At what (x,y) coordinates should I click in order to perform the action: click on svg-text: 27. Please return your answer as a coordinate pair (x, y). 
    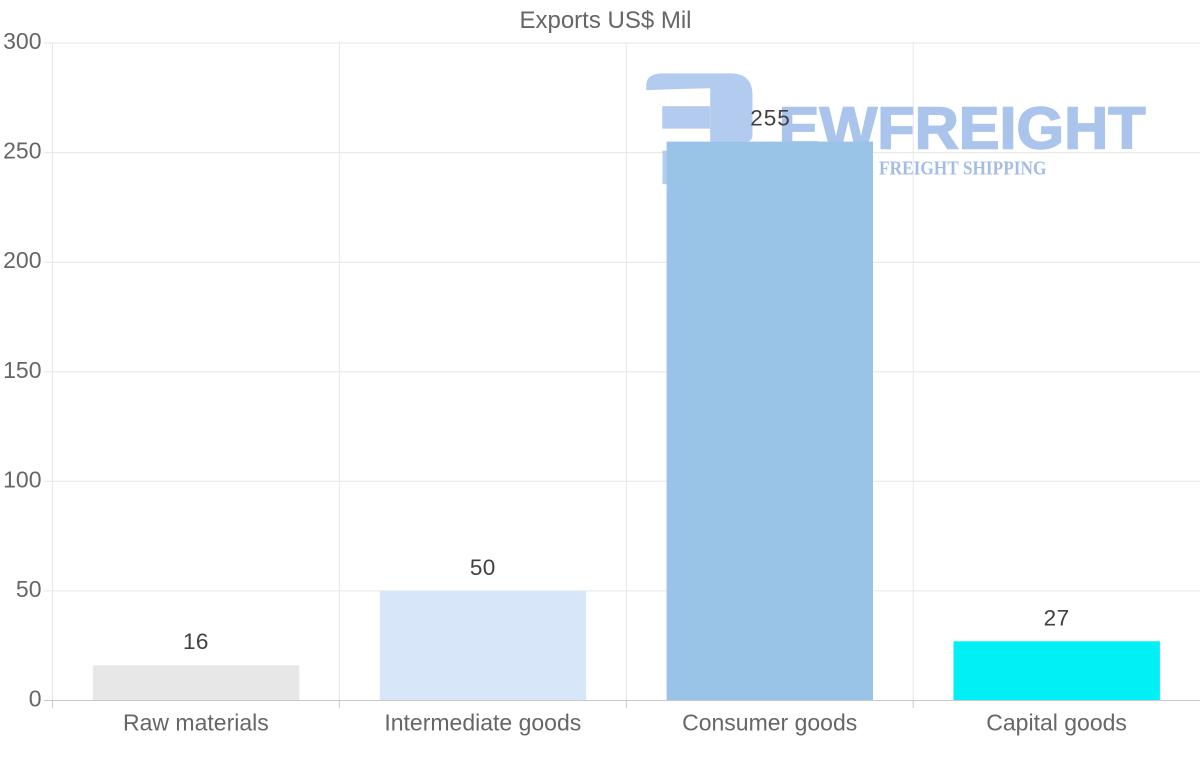
    Looking at the image, I should click on (1057, 617).